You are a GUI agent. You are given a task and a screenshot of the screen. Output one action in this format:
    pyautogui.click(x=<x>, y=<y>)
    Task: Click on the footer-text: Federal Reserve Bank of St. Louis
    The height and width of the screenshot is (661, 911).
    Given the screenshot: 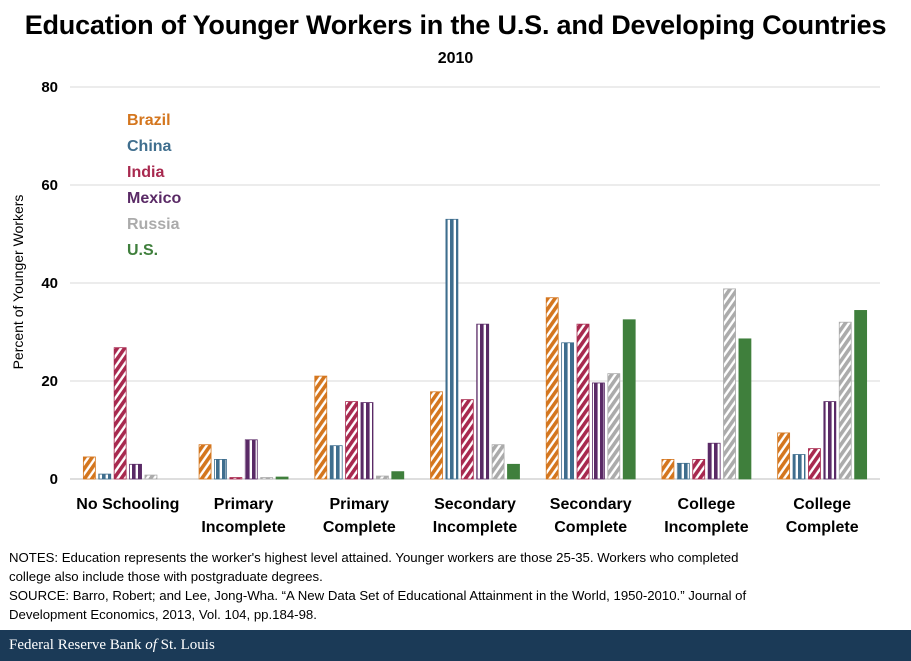 What is the action you would take?
    pyautogui.click(x=112, y=645)
    